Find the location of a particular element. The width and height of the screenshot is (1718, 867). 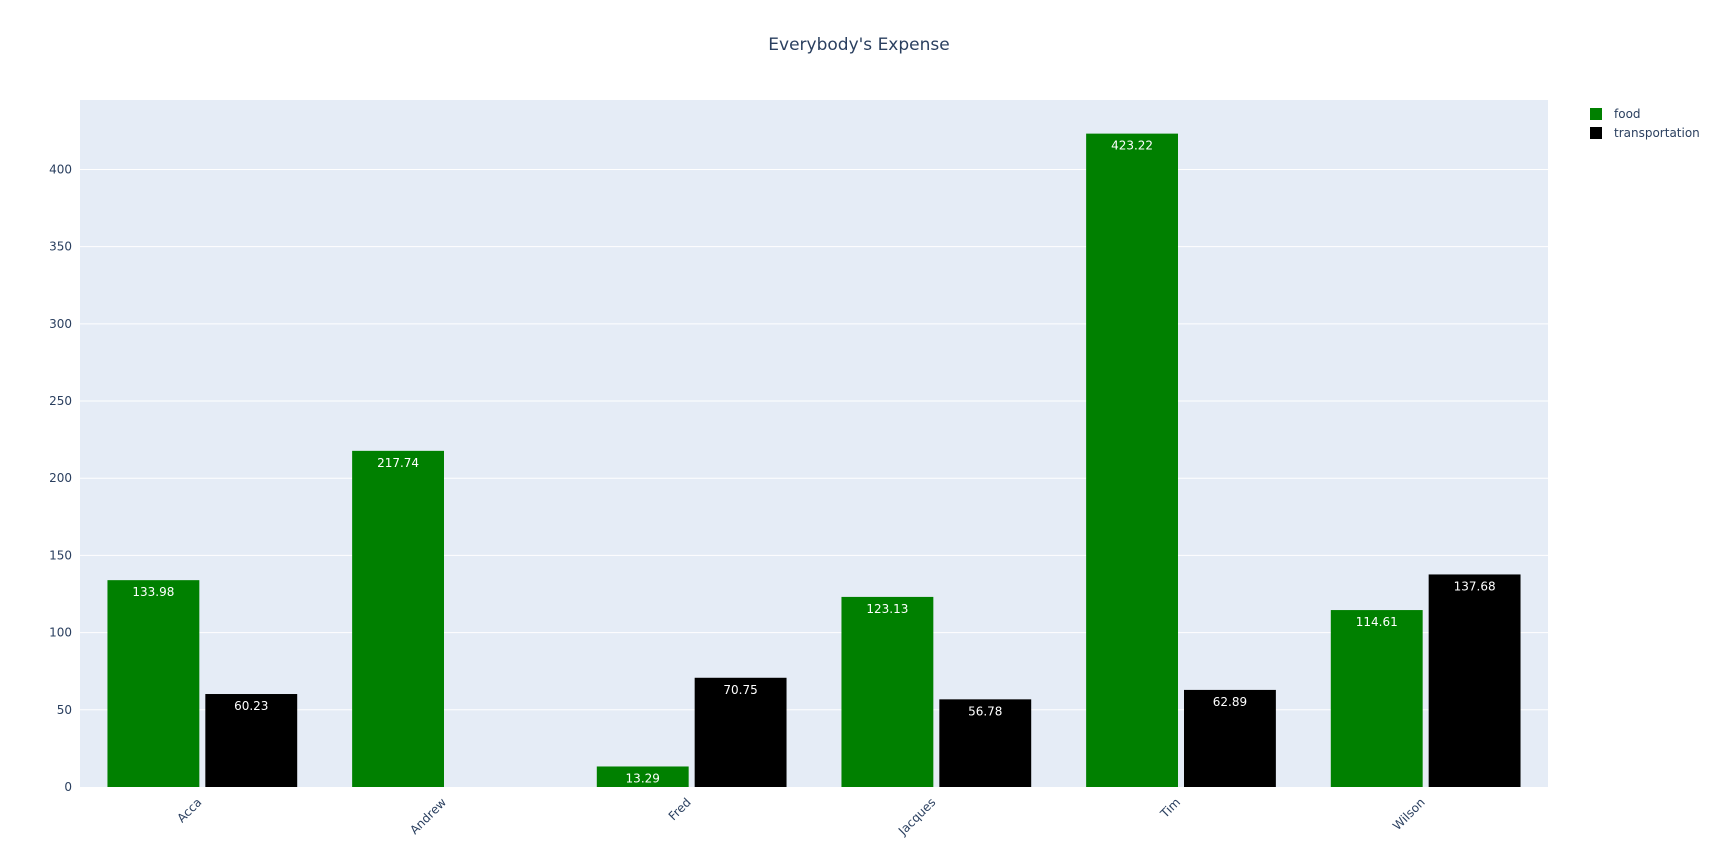

bar-food-fred is located at coordinates (642, 776).